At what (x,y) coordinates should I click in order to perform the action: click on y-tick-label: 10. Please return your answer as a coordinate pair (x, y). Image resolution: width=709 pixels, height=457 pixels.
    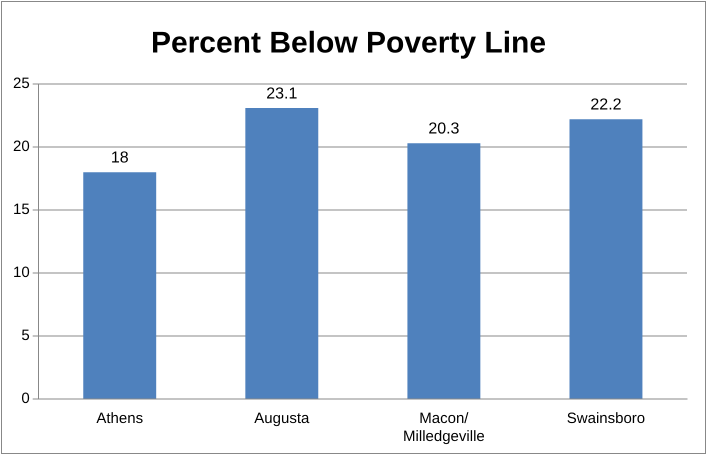
    Looking at the image, I should click on (21, 273).